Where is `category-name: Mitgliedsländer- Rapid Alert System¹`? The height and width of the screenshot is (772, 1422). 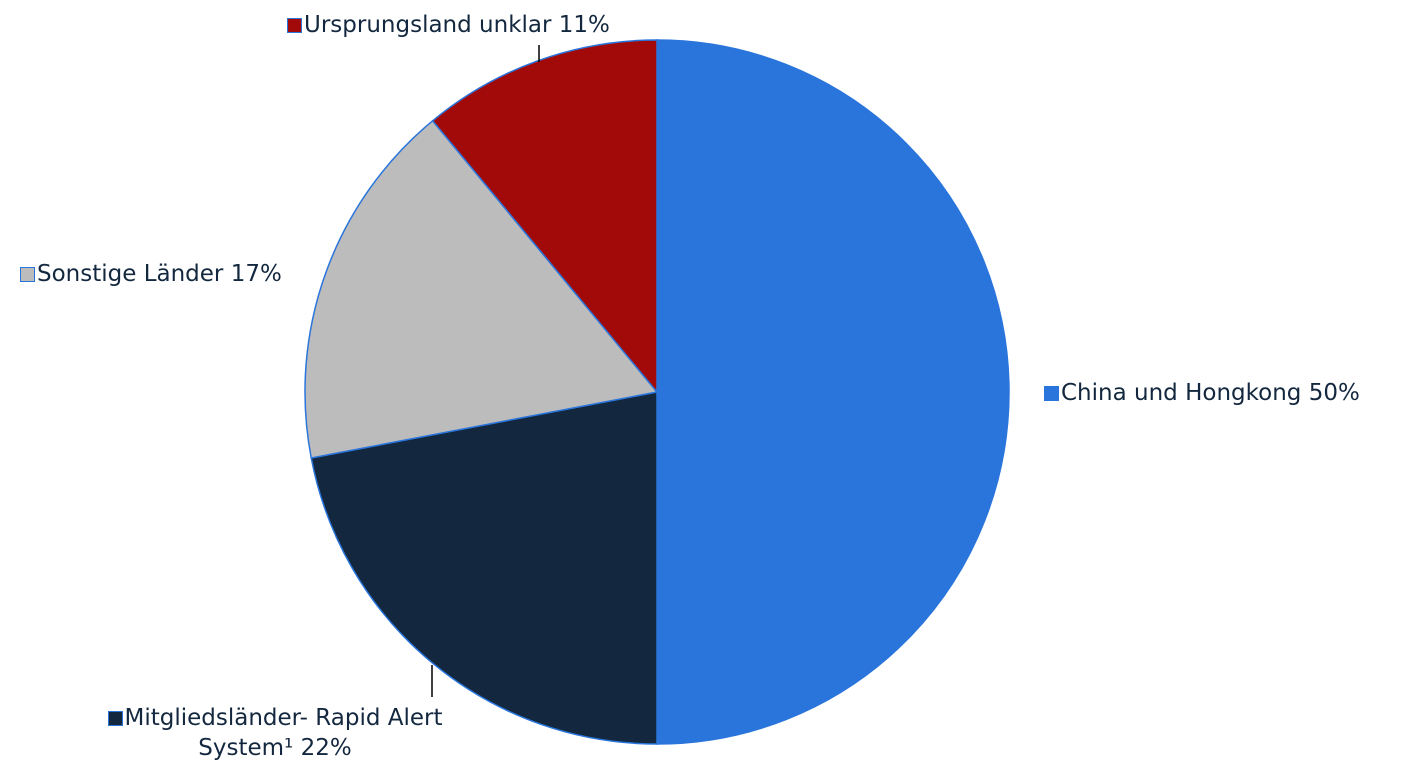 category-name: Mitgliedsländer- Rapid Alert System¹ is located at coordinates (283, 733).